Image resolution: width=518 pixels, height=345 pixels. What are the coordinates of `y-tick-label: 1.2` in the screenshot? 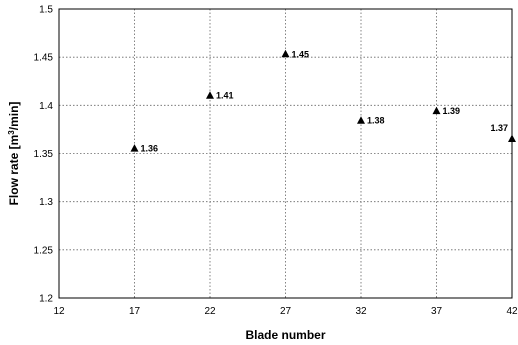 It's located at (46, 299).